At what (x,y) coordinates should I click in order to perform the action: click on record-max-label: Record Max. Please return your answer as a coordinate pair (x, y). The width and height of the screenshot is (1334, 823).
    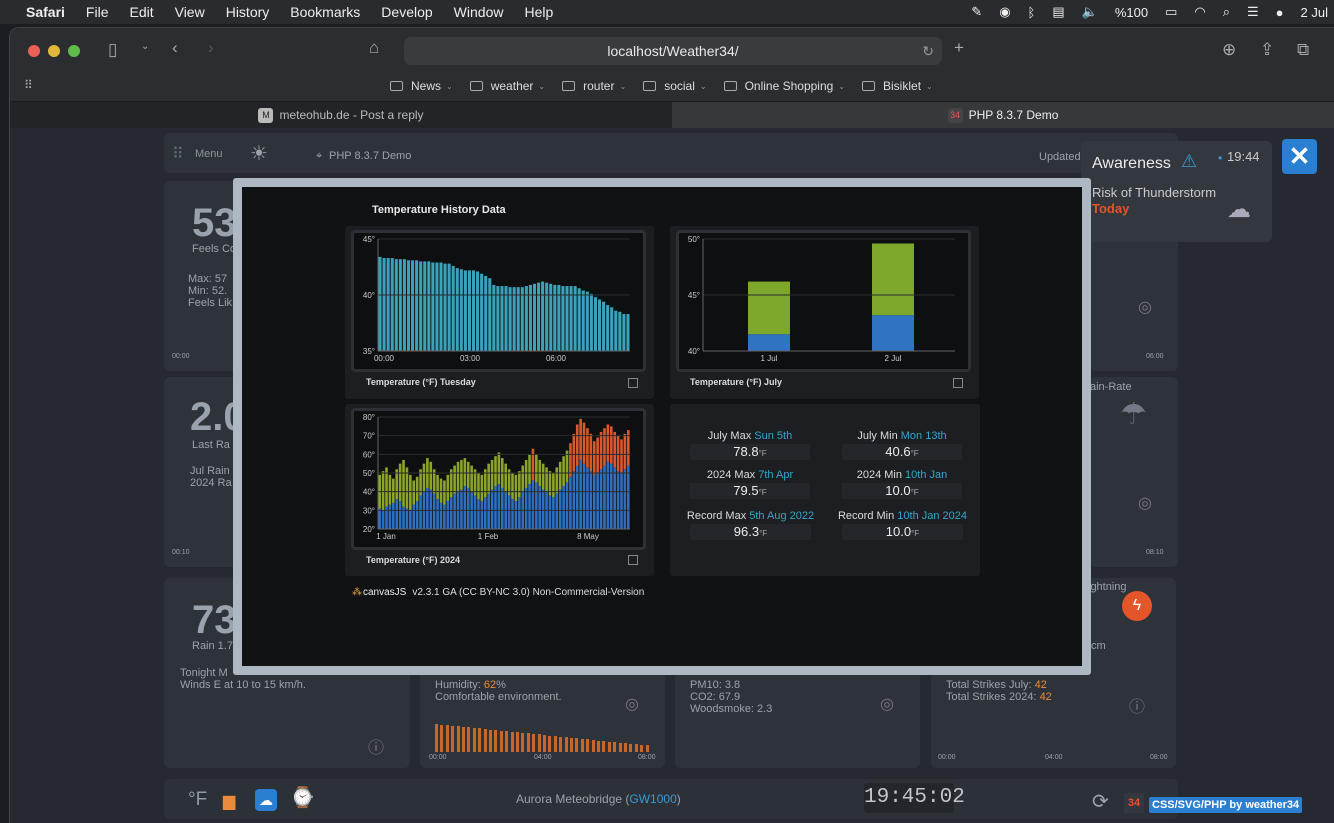
    Looking at the image, I should click on (718, 516).